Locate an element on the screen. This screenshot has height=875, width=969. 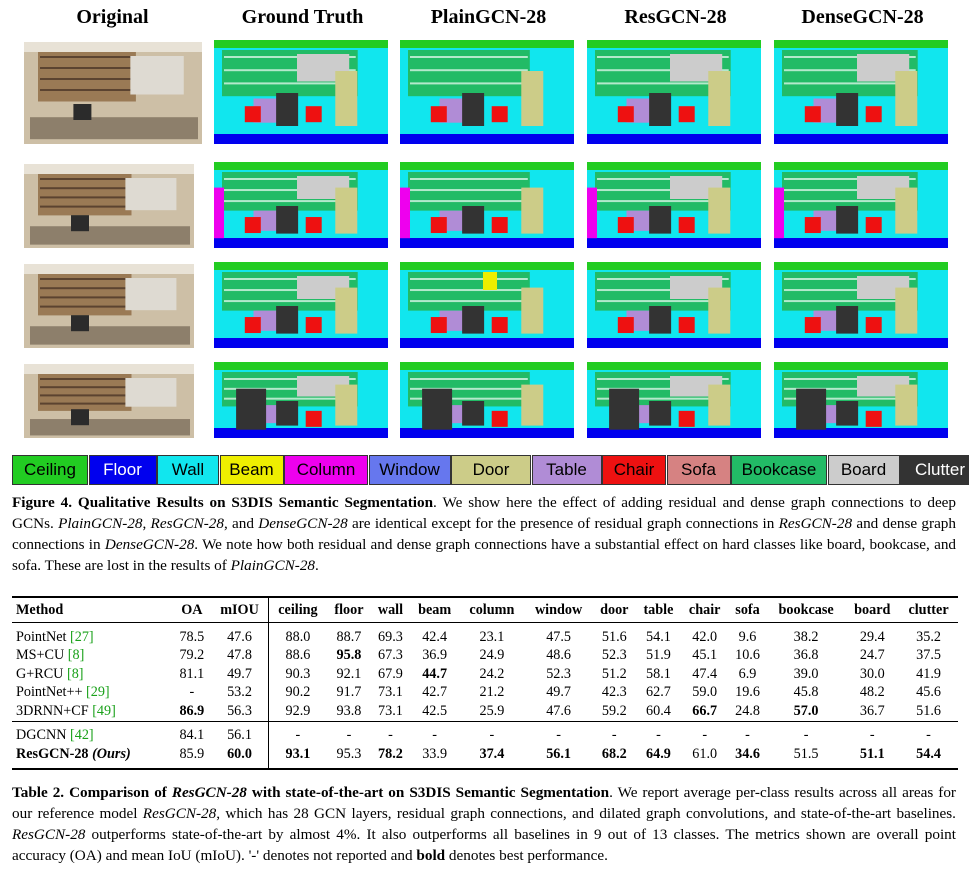
legend-clutter: Clutter is located at coordinates (934, 470).